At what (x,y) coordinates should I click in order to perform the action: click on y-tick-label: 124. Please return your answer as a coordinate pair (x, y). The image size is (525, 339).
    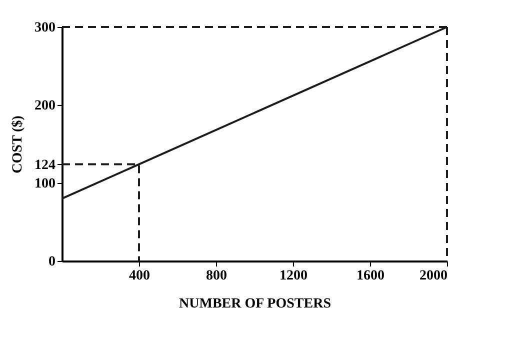
    Looking at the image, I should click on (45, 165).